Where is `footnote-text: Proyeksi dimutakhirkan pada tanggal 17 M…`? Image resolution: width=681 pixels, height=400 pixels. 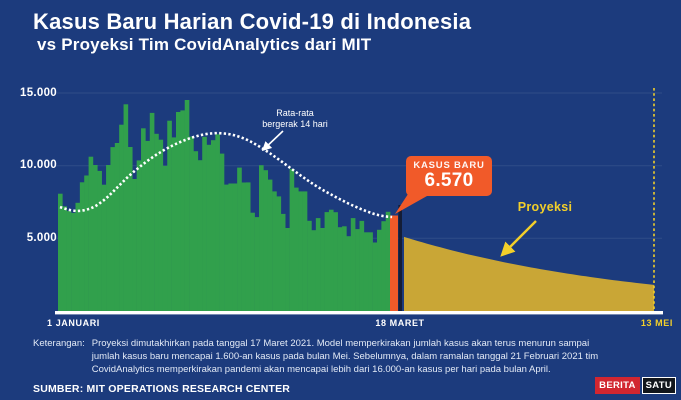 footnote-text: Proyeksi dimutakhirkan pada tanggal 17 M… is located at coordinates (345, 356).